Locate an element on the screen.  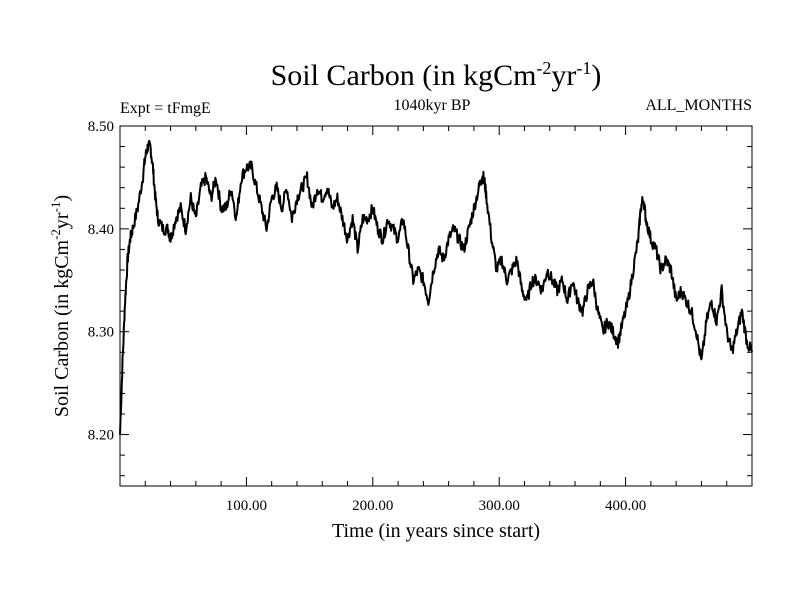
months-label: ALL_MONTHS is located at coordinates (698, 105).